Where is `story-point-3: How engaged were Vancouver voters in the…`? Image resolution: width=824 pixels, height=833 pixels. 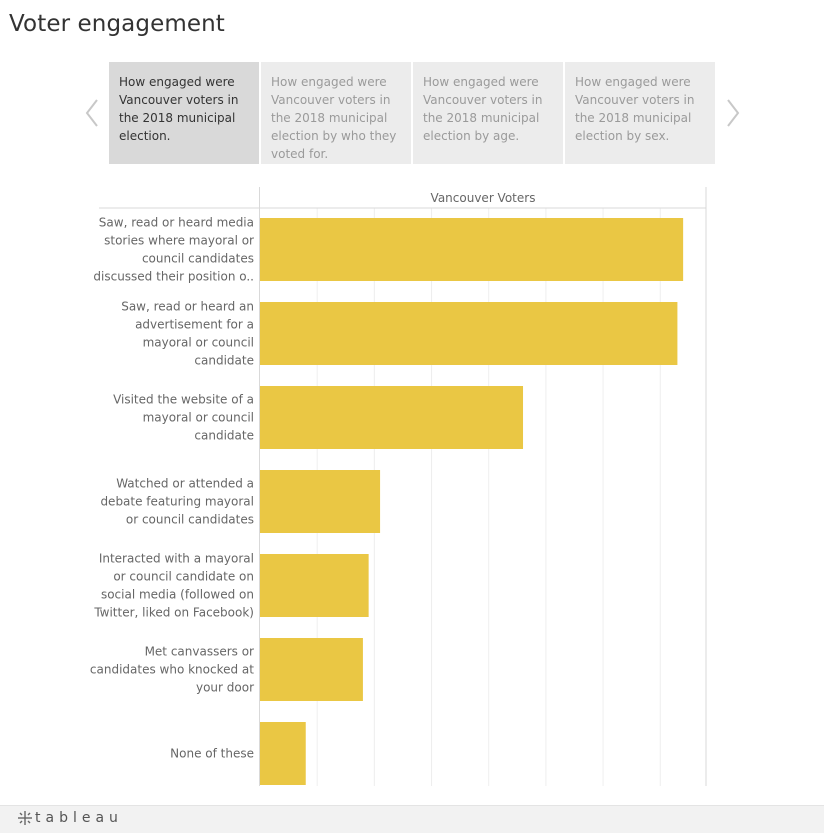 story-point-3: How engaged were Vancouver voters in the… is located at coordinates (488, 113).